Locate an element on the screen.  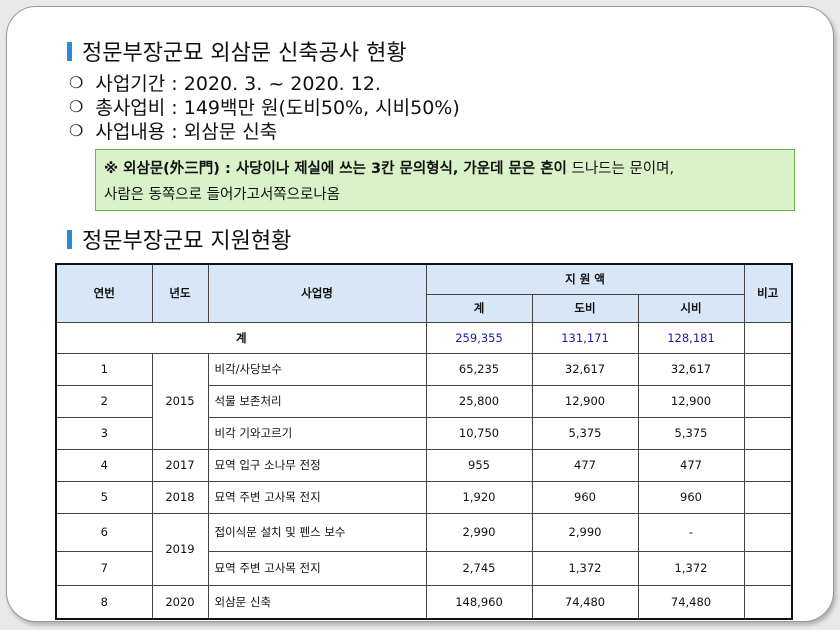
cell-no: 1 is located at coordinates (104, 369).